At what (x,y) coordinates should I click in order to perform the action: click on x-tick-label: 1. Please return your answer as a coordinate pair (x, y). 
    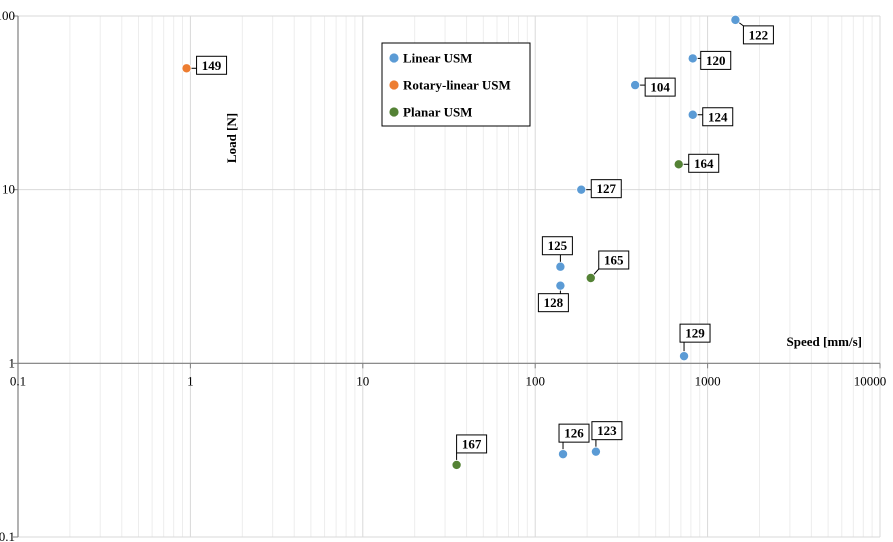
    Looking at the image, I should click on (190, 380).